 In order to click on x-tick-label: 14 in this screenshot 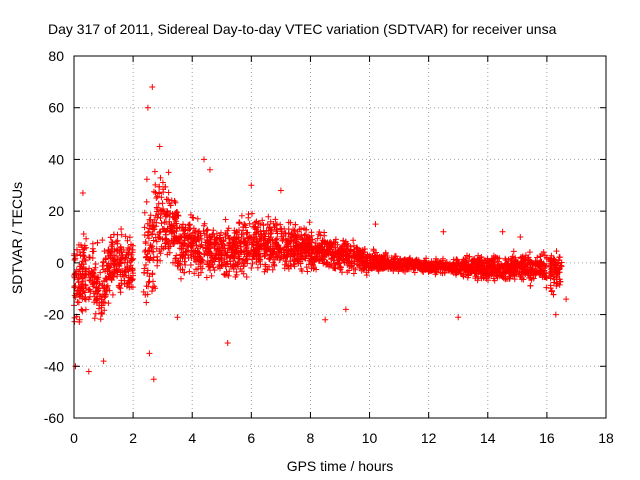, I will do `click(488, 438)`.